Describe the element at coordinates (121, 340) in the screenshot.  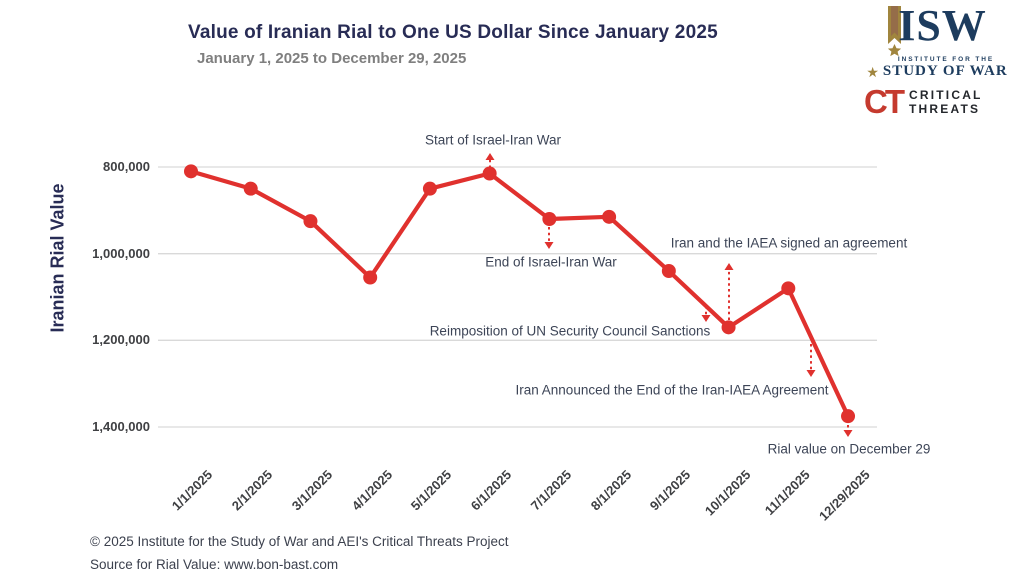
I see `y-tick-label: 1,200,000` at that location.